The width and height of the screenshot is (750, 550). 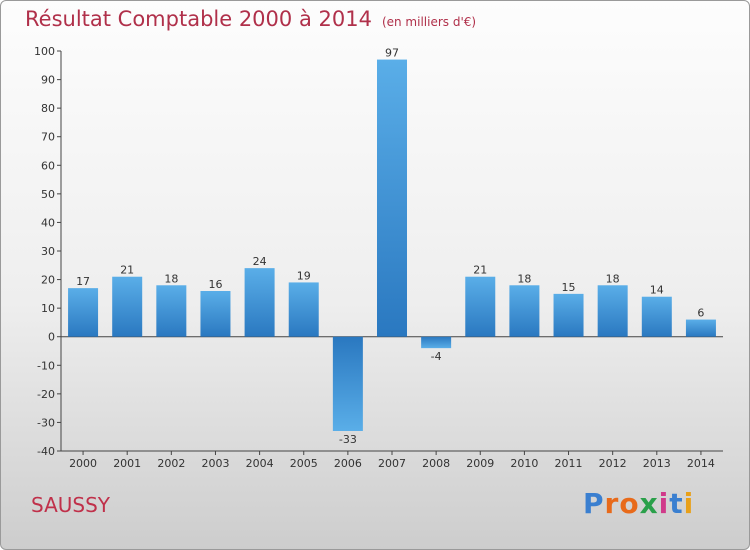 I want to click on x-tick-label-2008: 2008, so click(x=436, y=463).